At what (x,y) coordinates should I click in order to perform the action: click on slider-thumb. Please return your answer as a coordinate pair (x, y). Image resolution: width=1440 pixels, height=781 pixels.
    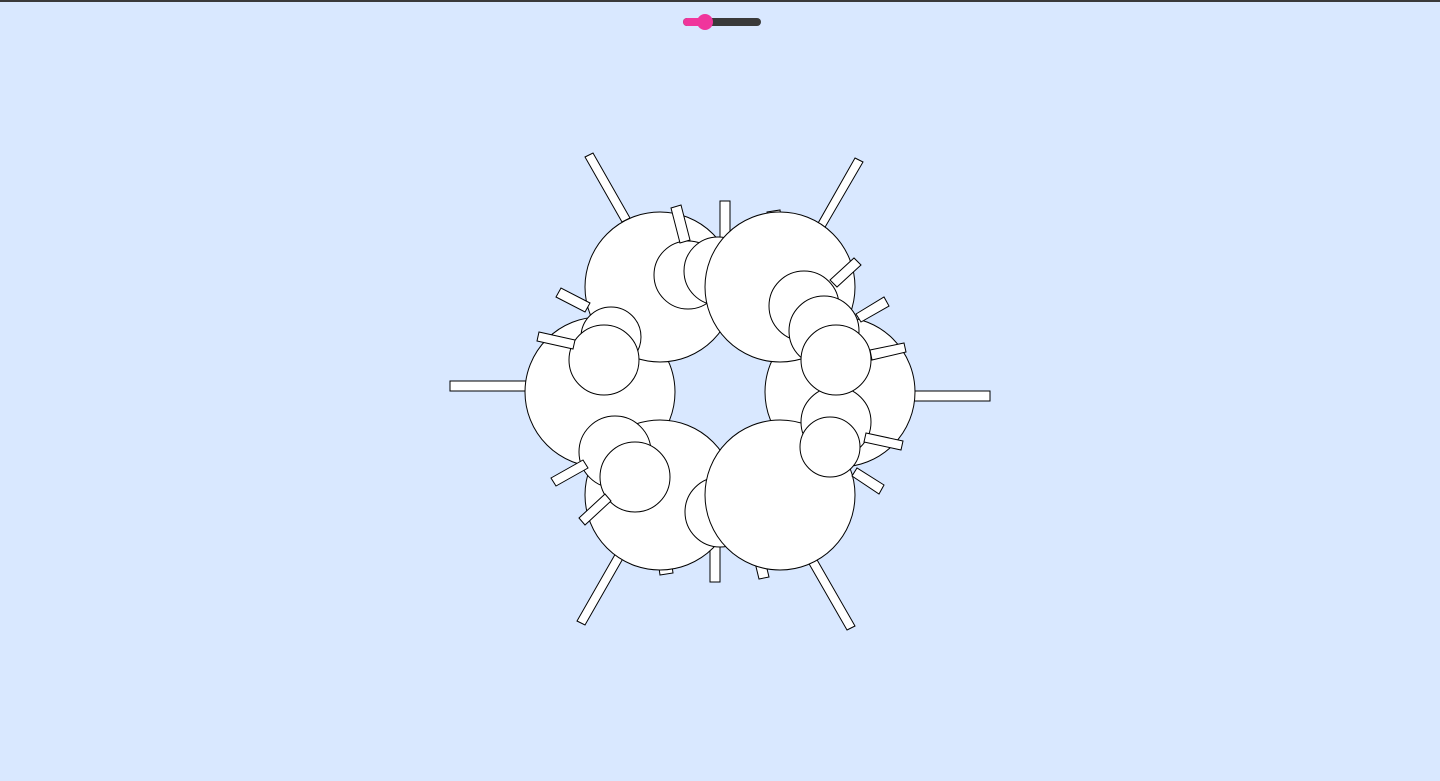
    Looking at the image, I should click on (704, 22).